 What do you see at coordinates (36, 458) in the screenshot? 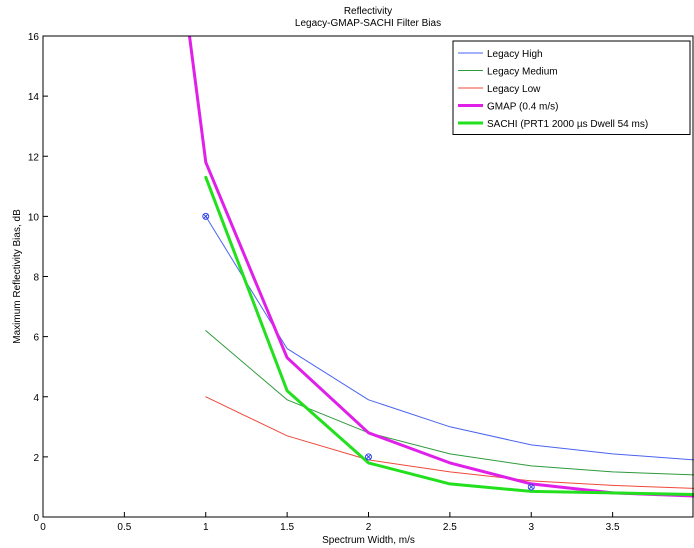
I see `y-tick-label: 2` at bounding box center [36, 458].